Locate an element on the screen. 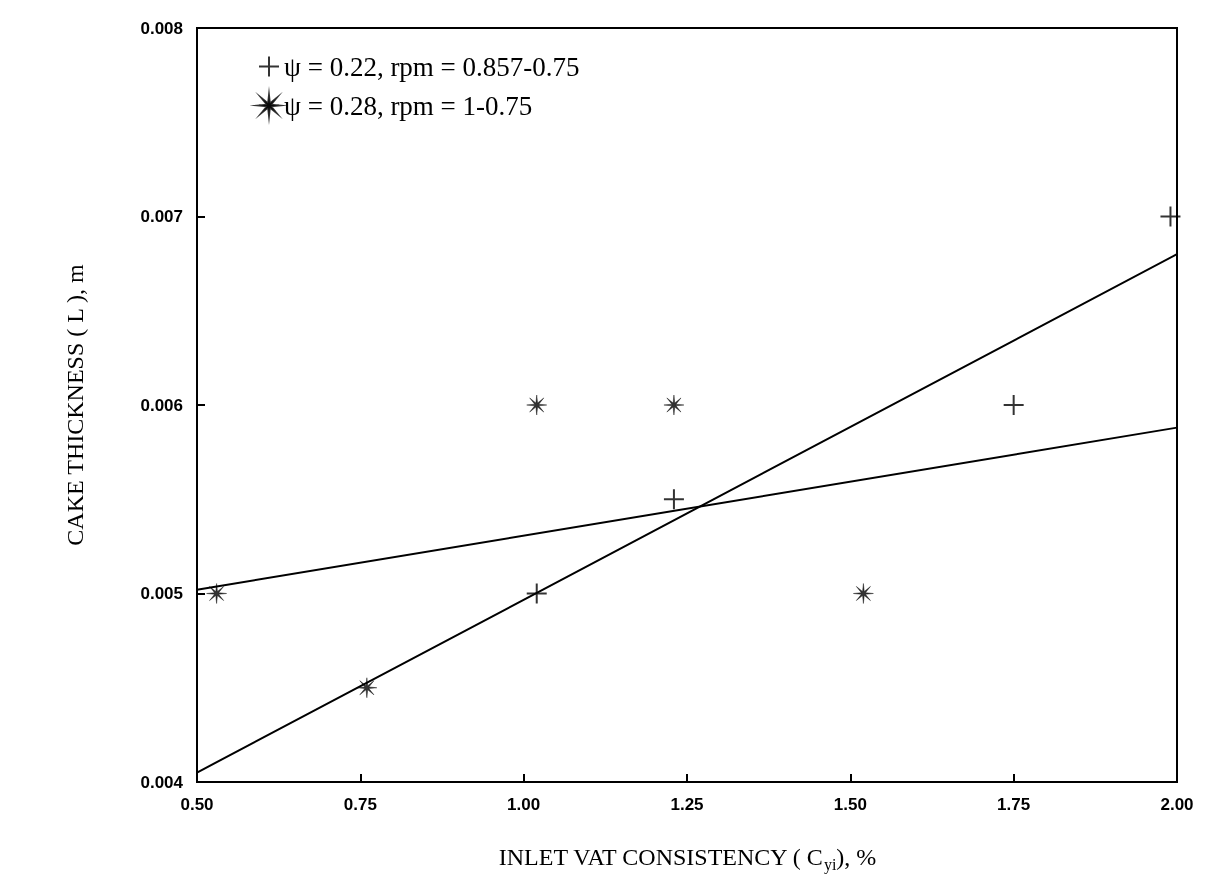 This screenshot has height=885, width=1208. x-tick-label: 1.00 is located at coordinates (524, 804).